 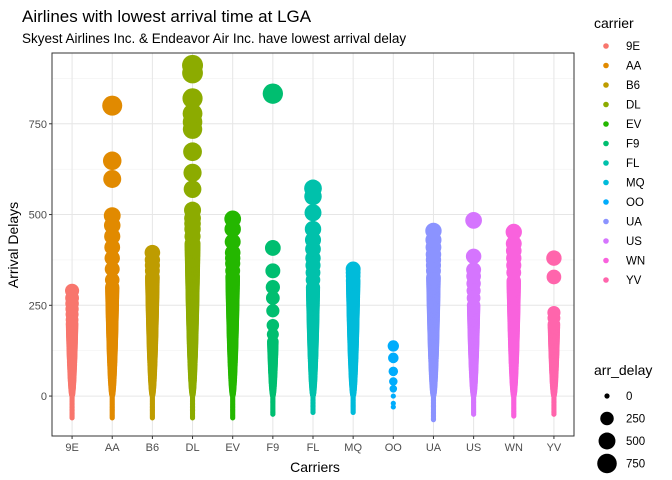 I want to click on legend-size-title: arr_delay, so click(x=623, y=370).